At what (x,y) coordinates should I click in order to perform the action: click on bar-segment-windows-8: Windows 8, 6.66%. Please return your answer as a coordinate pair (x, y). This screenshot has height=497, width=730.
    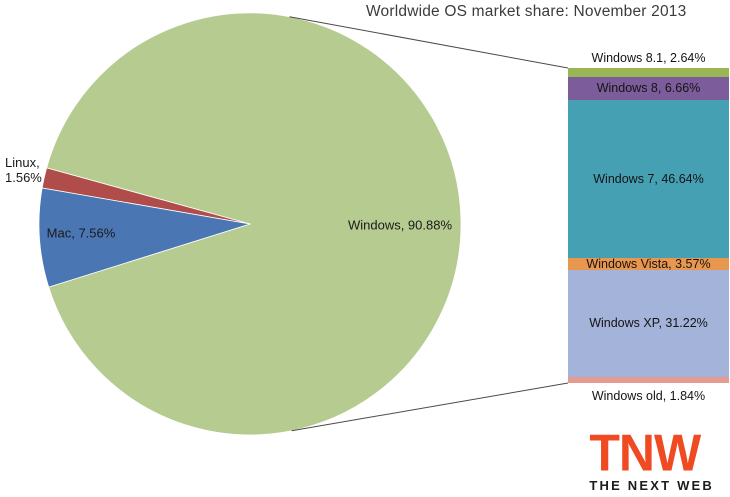
    Looking at the image, I should click on (648, 88).